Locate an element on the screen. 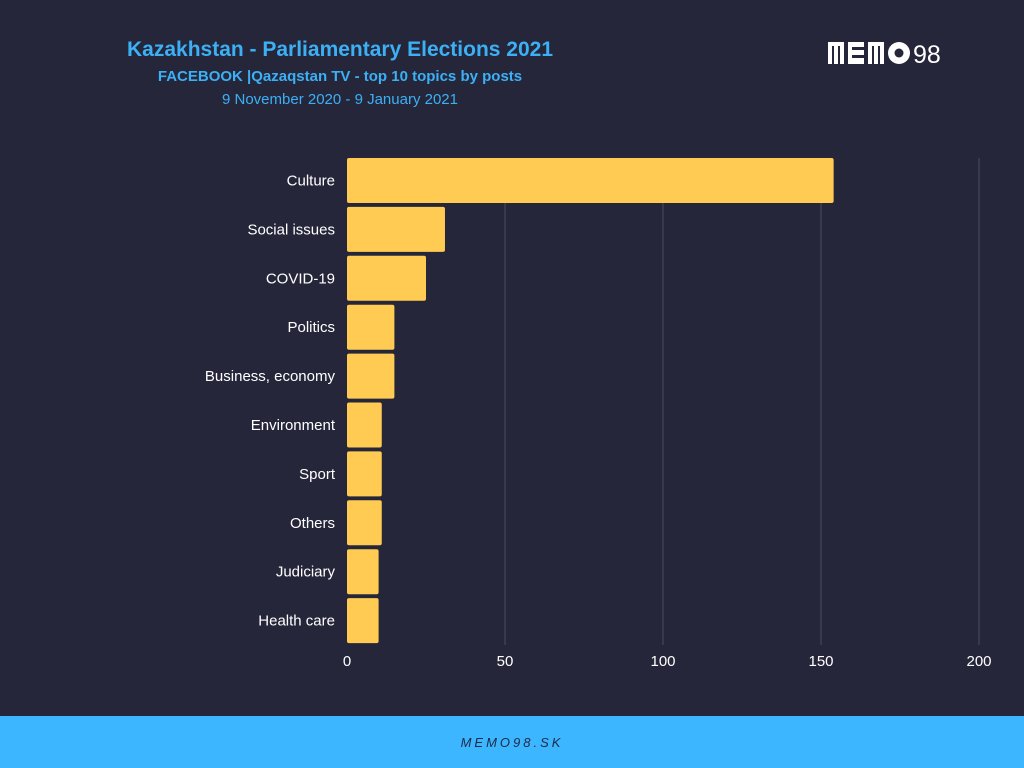 The image size is (1024, 768). category-label: COVID-19 is located at coordinates (300, 278).